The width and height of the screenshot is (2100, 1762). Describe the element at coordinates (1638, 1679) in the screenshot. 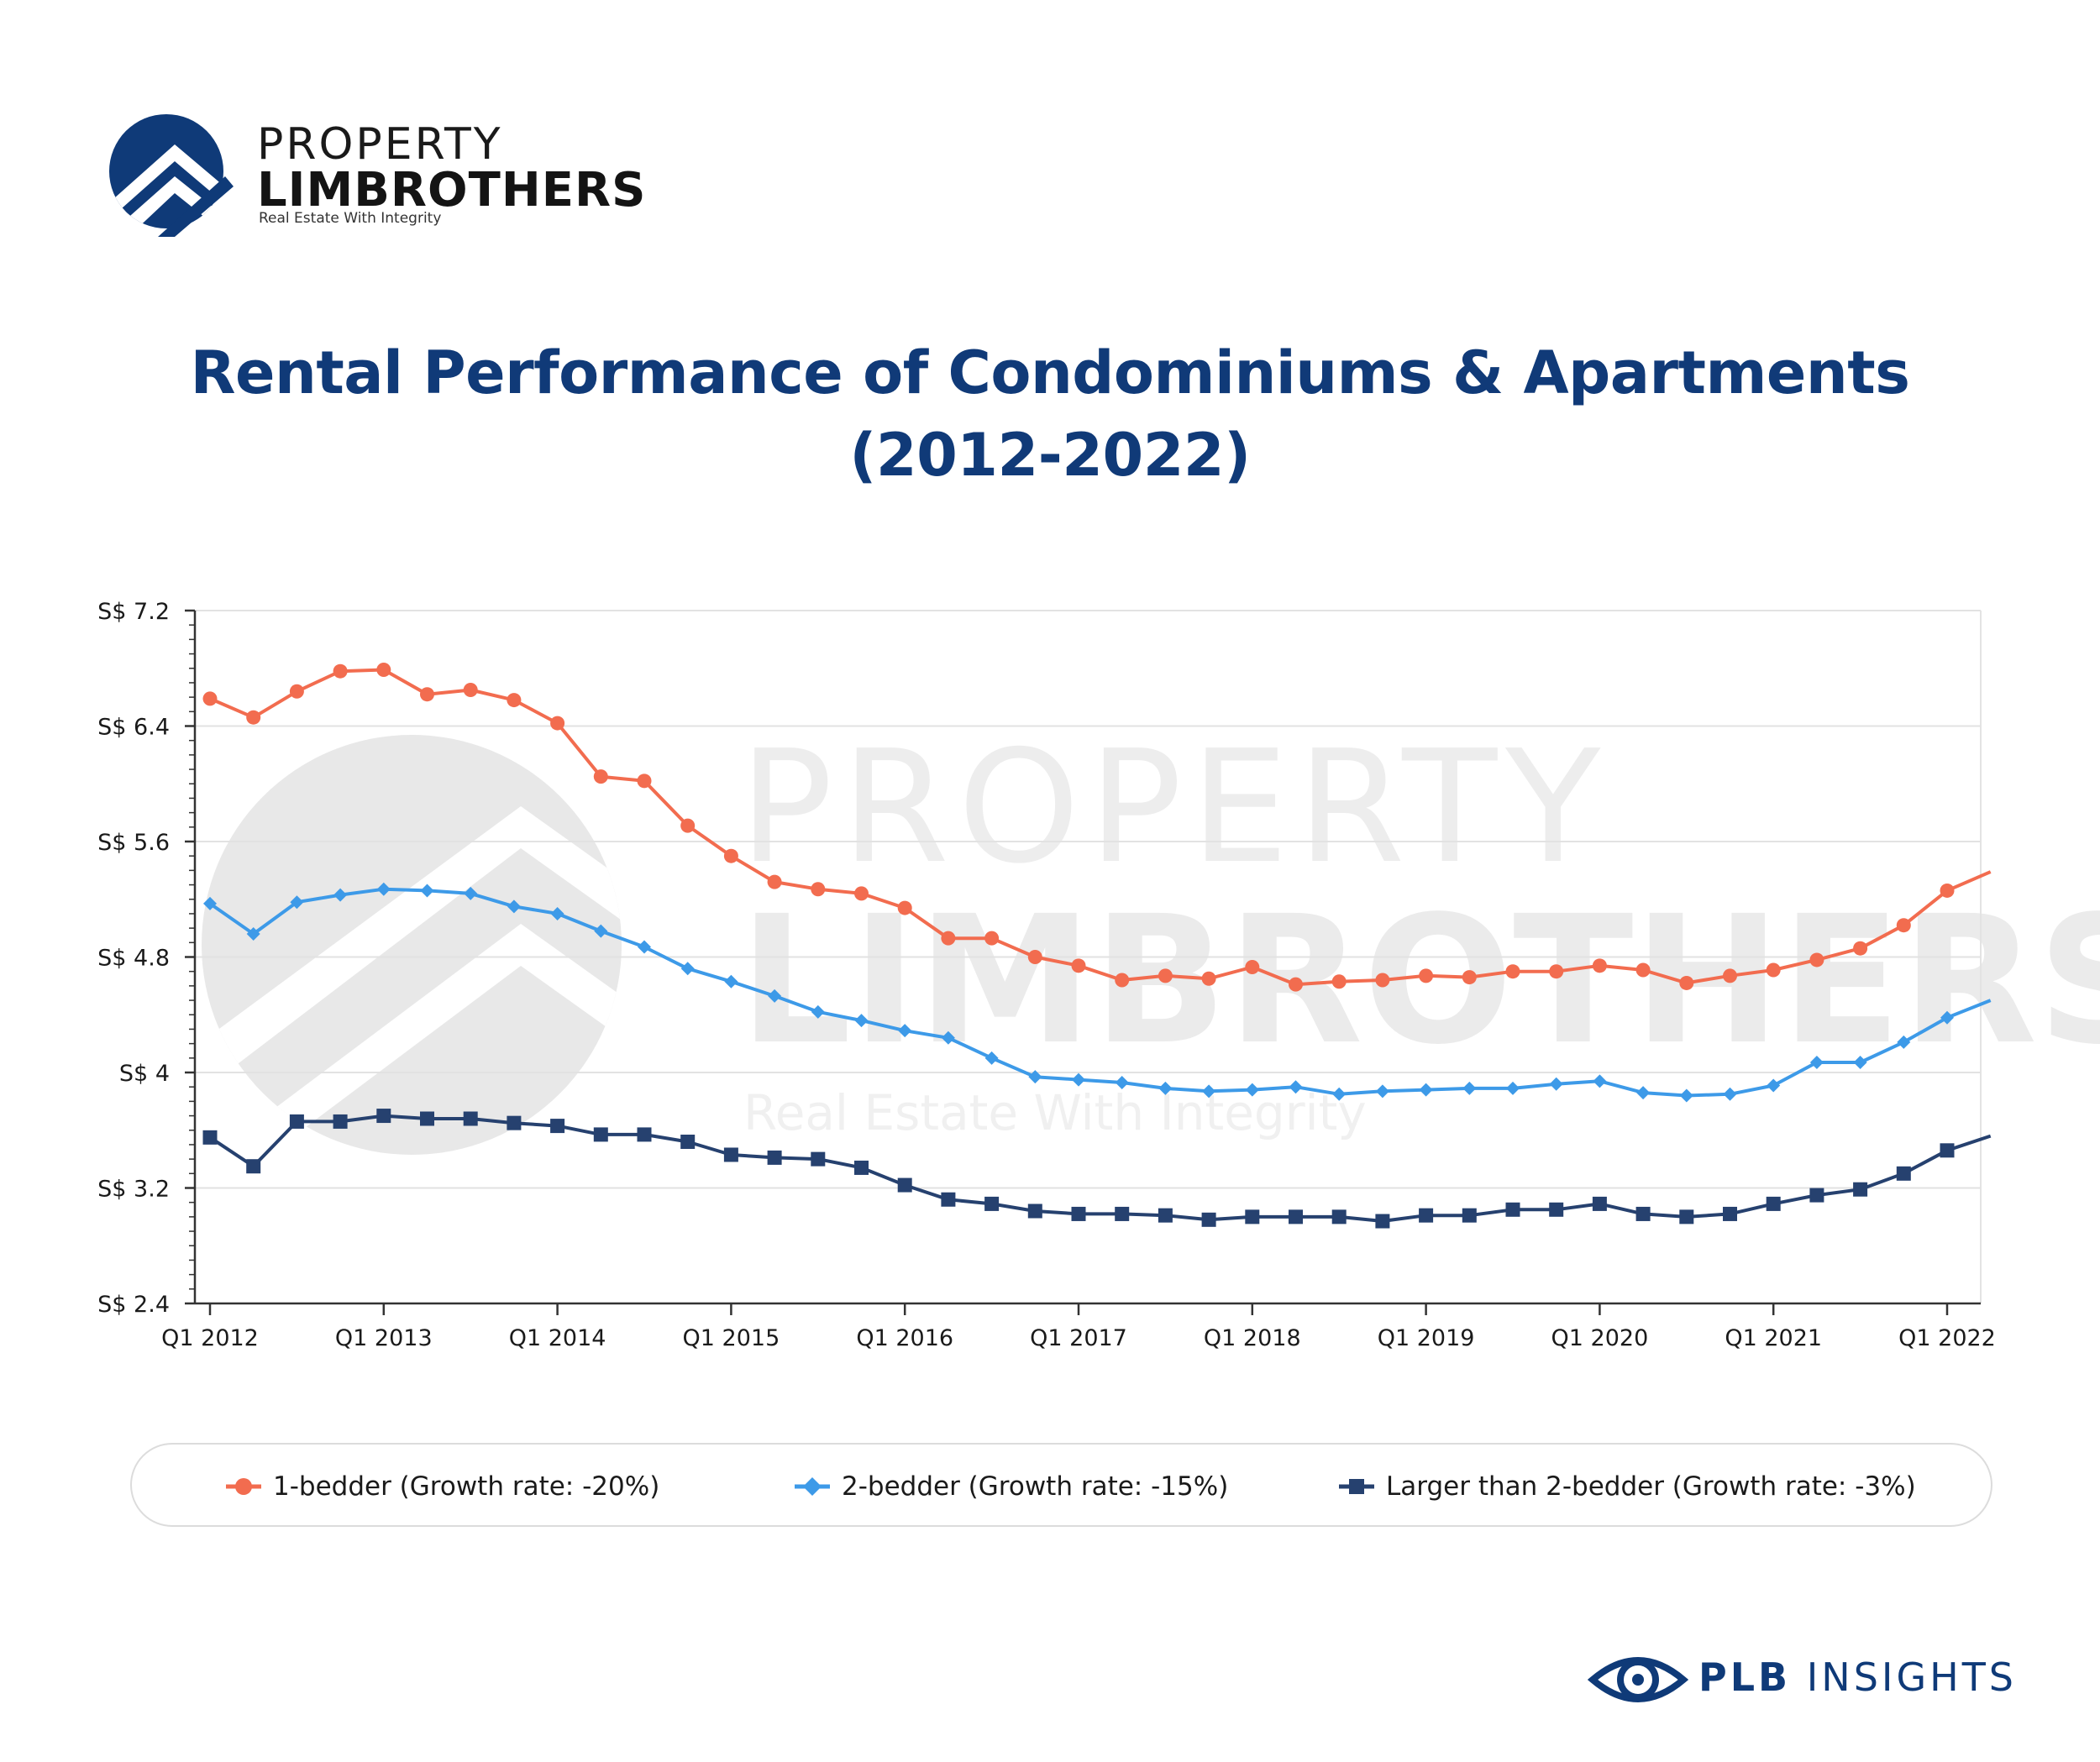

I see `eye-icon` at that location.